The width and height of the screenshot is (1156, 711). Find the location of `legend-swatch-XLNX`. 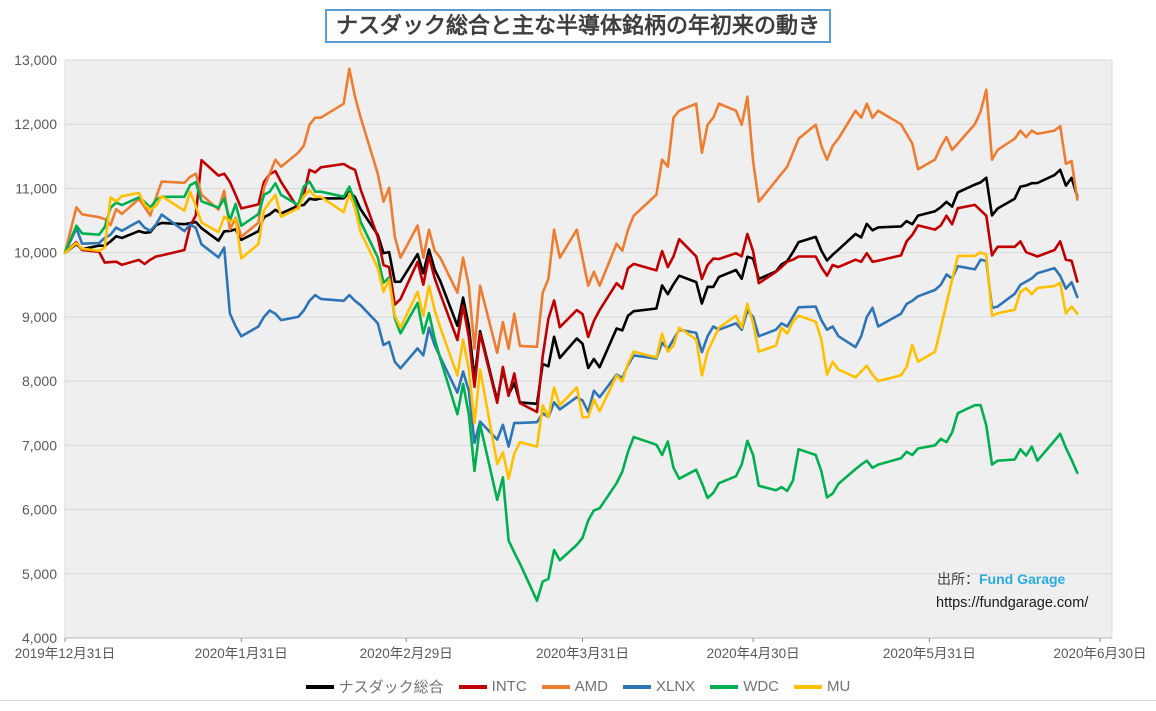

legend-swatch-XLNX is located at coordinates (637, 686).